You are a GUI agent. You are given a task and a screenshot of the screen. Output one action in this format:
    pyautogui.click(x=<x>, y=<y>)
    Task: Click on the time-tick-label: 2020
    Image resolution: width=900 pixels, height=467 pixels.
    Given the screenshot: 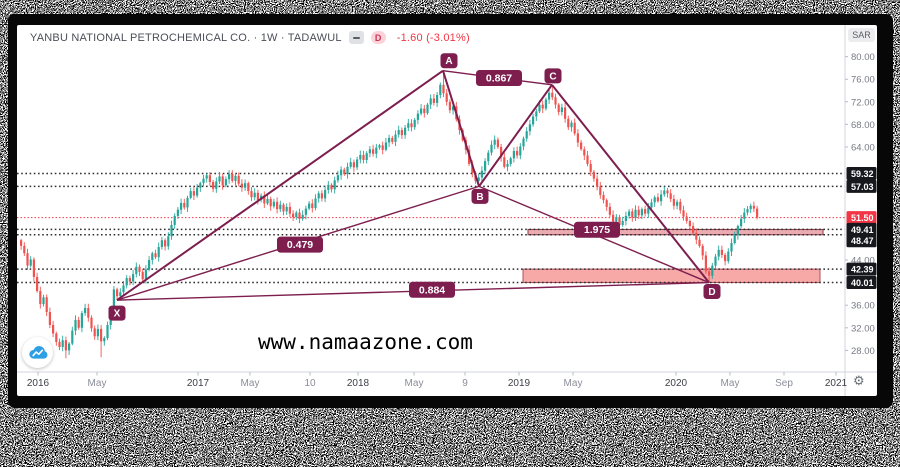 What is the action you would take?
    pyautogui.click(x=676, y=383)
    